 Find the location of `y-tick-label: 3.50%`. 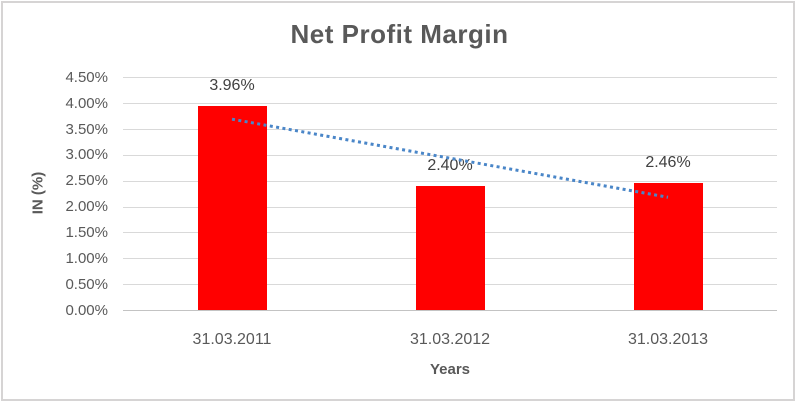

y-tick-label: 3.50% is located at coordinates (86, 129).